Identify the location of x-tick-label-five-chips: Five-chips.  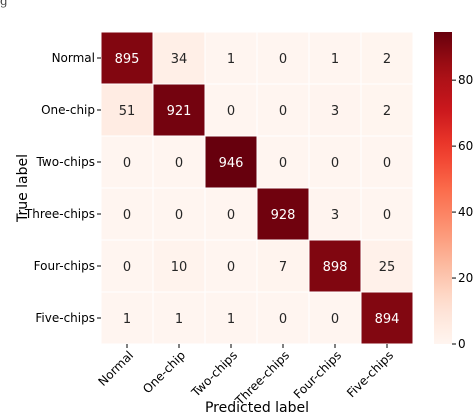
(370, 374).